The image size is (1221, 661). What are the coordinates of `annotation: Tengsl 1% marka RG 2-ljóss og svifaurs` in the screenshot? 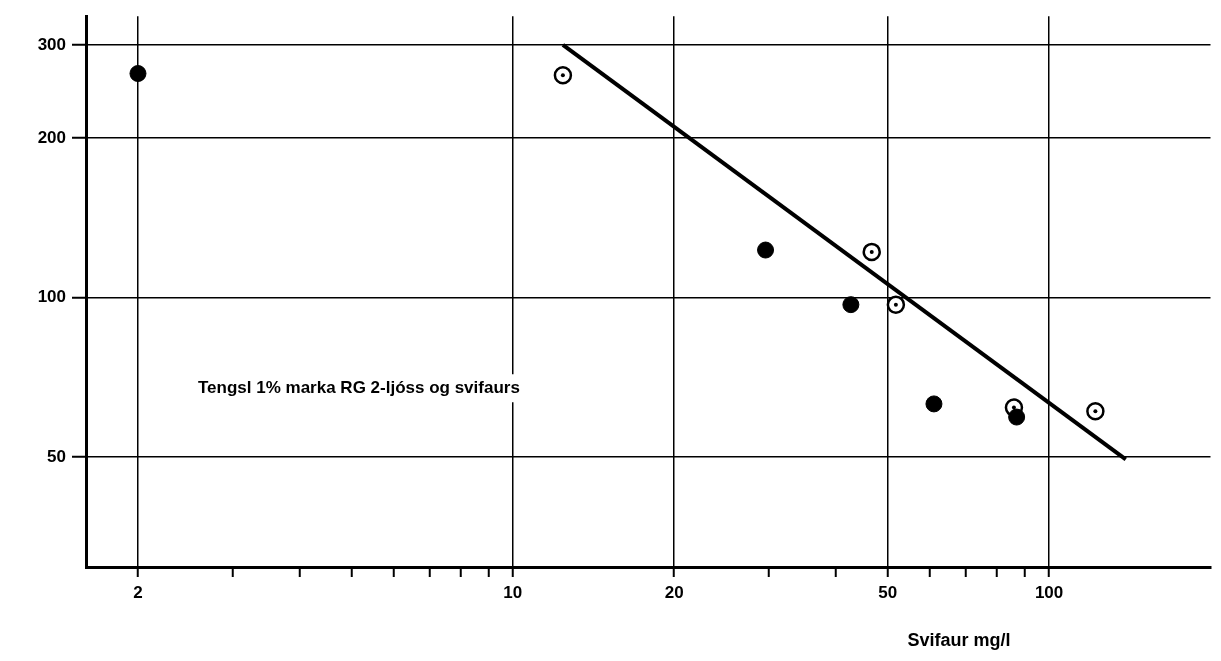 It's located at (359, 387).